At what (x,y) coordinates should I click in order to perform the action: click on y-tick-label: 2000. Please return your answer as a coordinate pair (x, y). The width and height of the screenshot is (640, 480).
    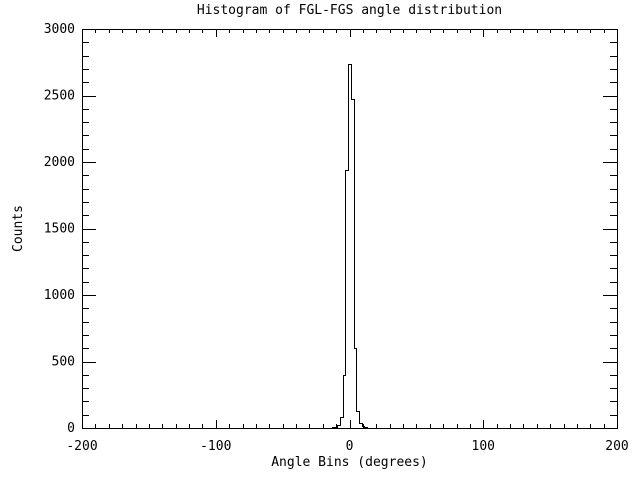
    Looking at the image, I should click on (59, 162).